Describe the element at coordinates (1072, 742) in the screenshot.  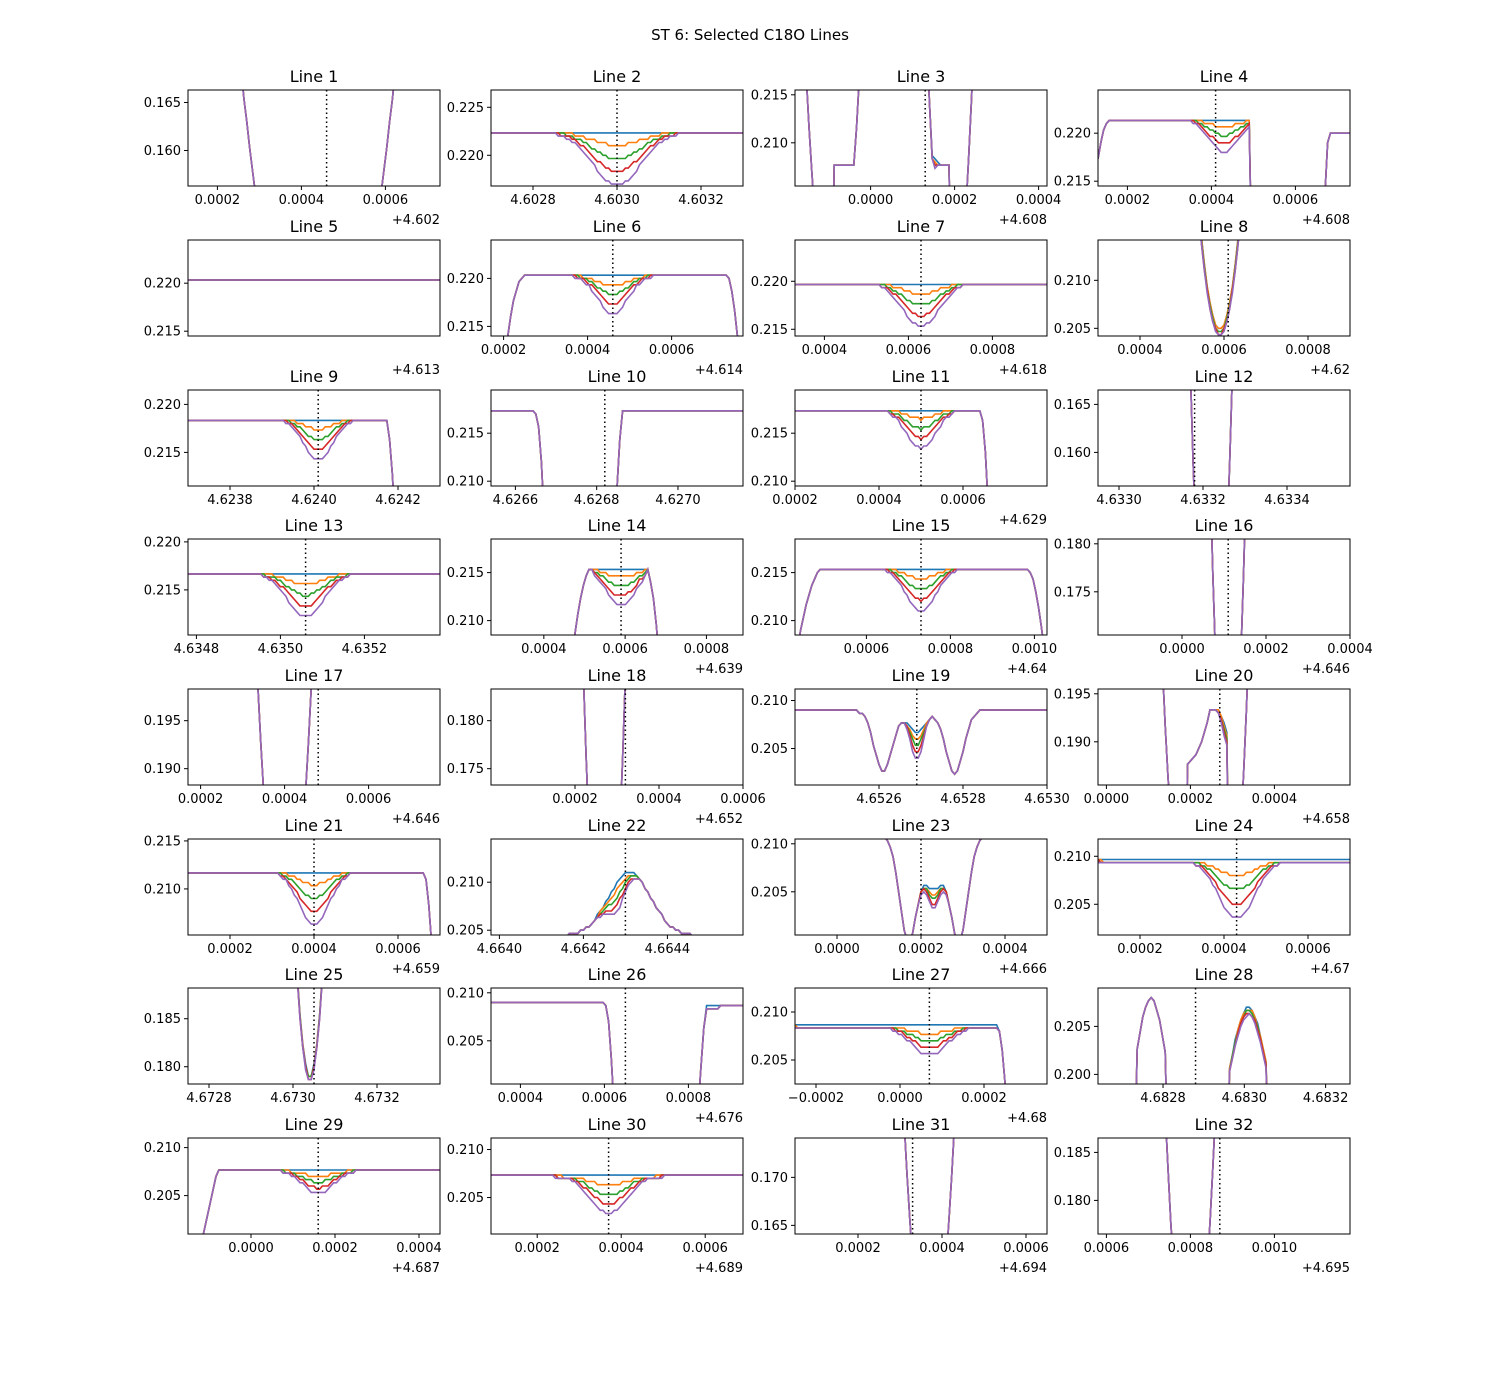
I see `y-tick-label: 0.190` at that location.